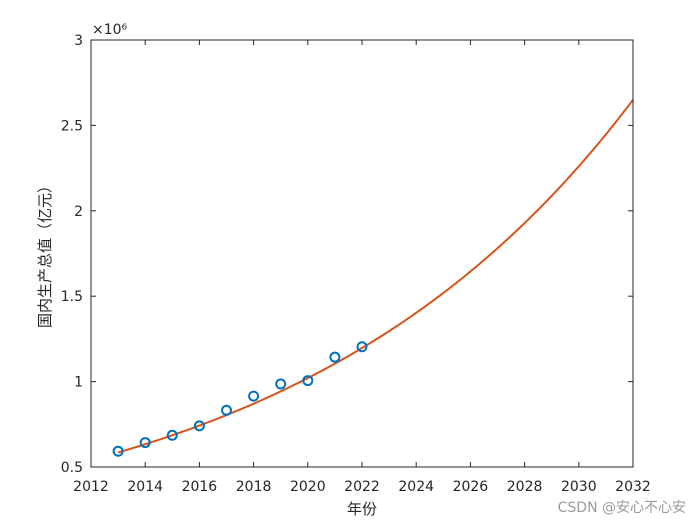 This screenshot has height=525, width=700. Describe the element at coordinates (633, 487) in the screenshot. I see `x-tick-label: 2032` at that location.